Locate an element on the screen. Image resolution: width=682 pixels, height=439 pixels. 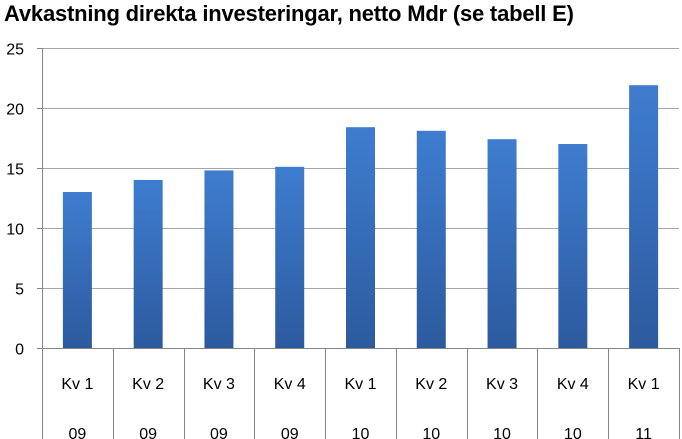
y-tick-label: 0 is located at coordinates (19, 350).